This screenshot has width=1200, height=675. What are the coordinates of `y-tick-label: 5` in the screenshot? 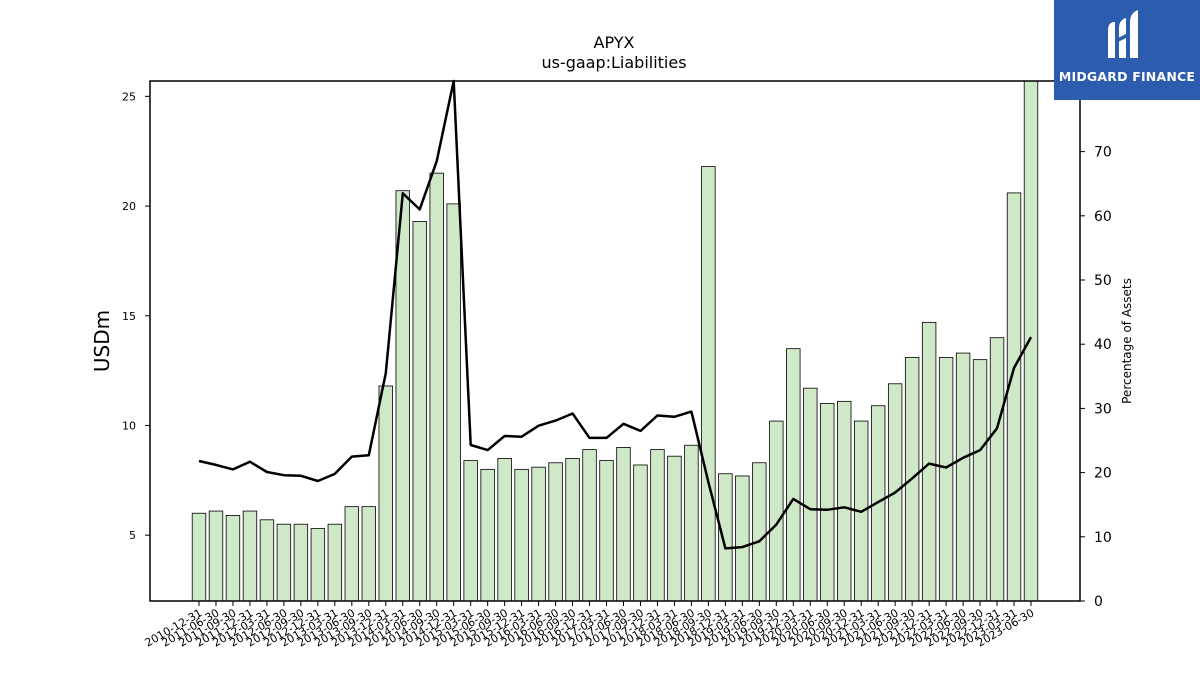 It's located at (132, 535).